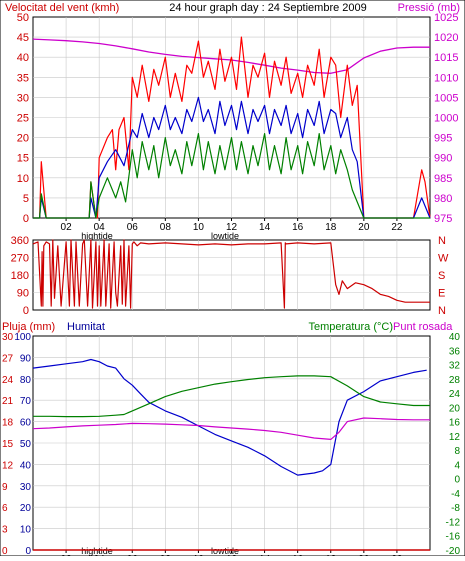 Image resolution: width=465 pixels, height=561 pixels. What do you see at coordinates (231, 274) in the screenshot?
I see `series-direction` at bounding box center [231, 274].